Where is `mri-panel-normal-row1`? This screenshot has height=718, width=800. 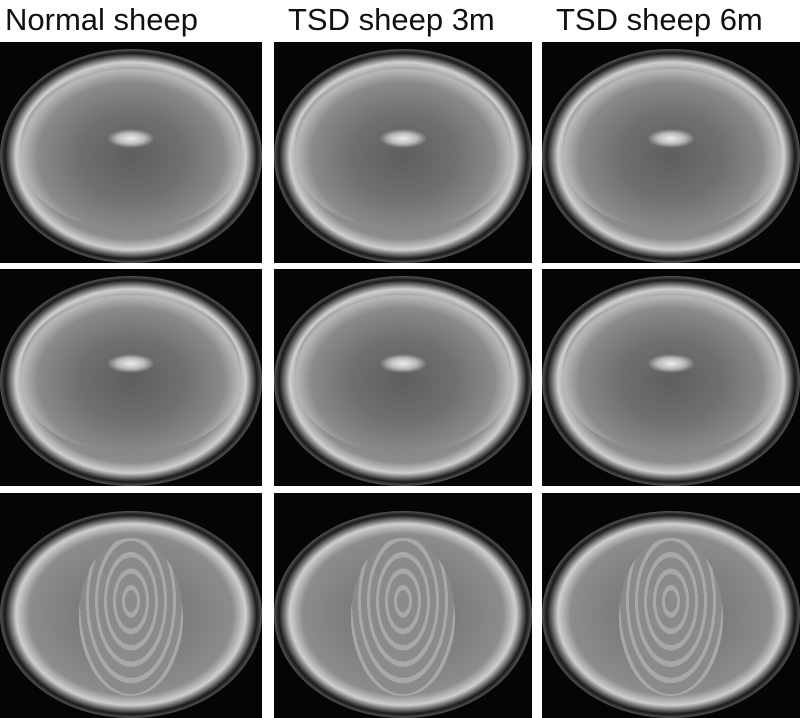
mri-panel-normal-row1 is located at coordinates (131, 152).